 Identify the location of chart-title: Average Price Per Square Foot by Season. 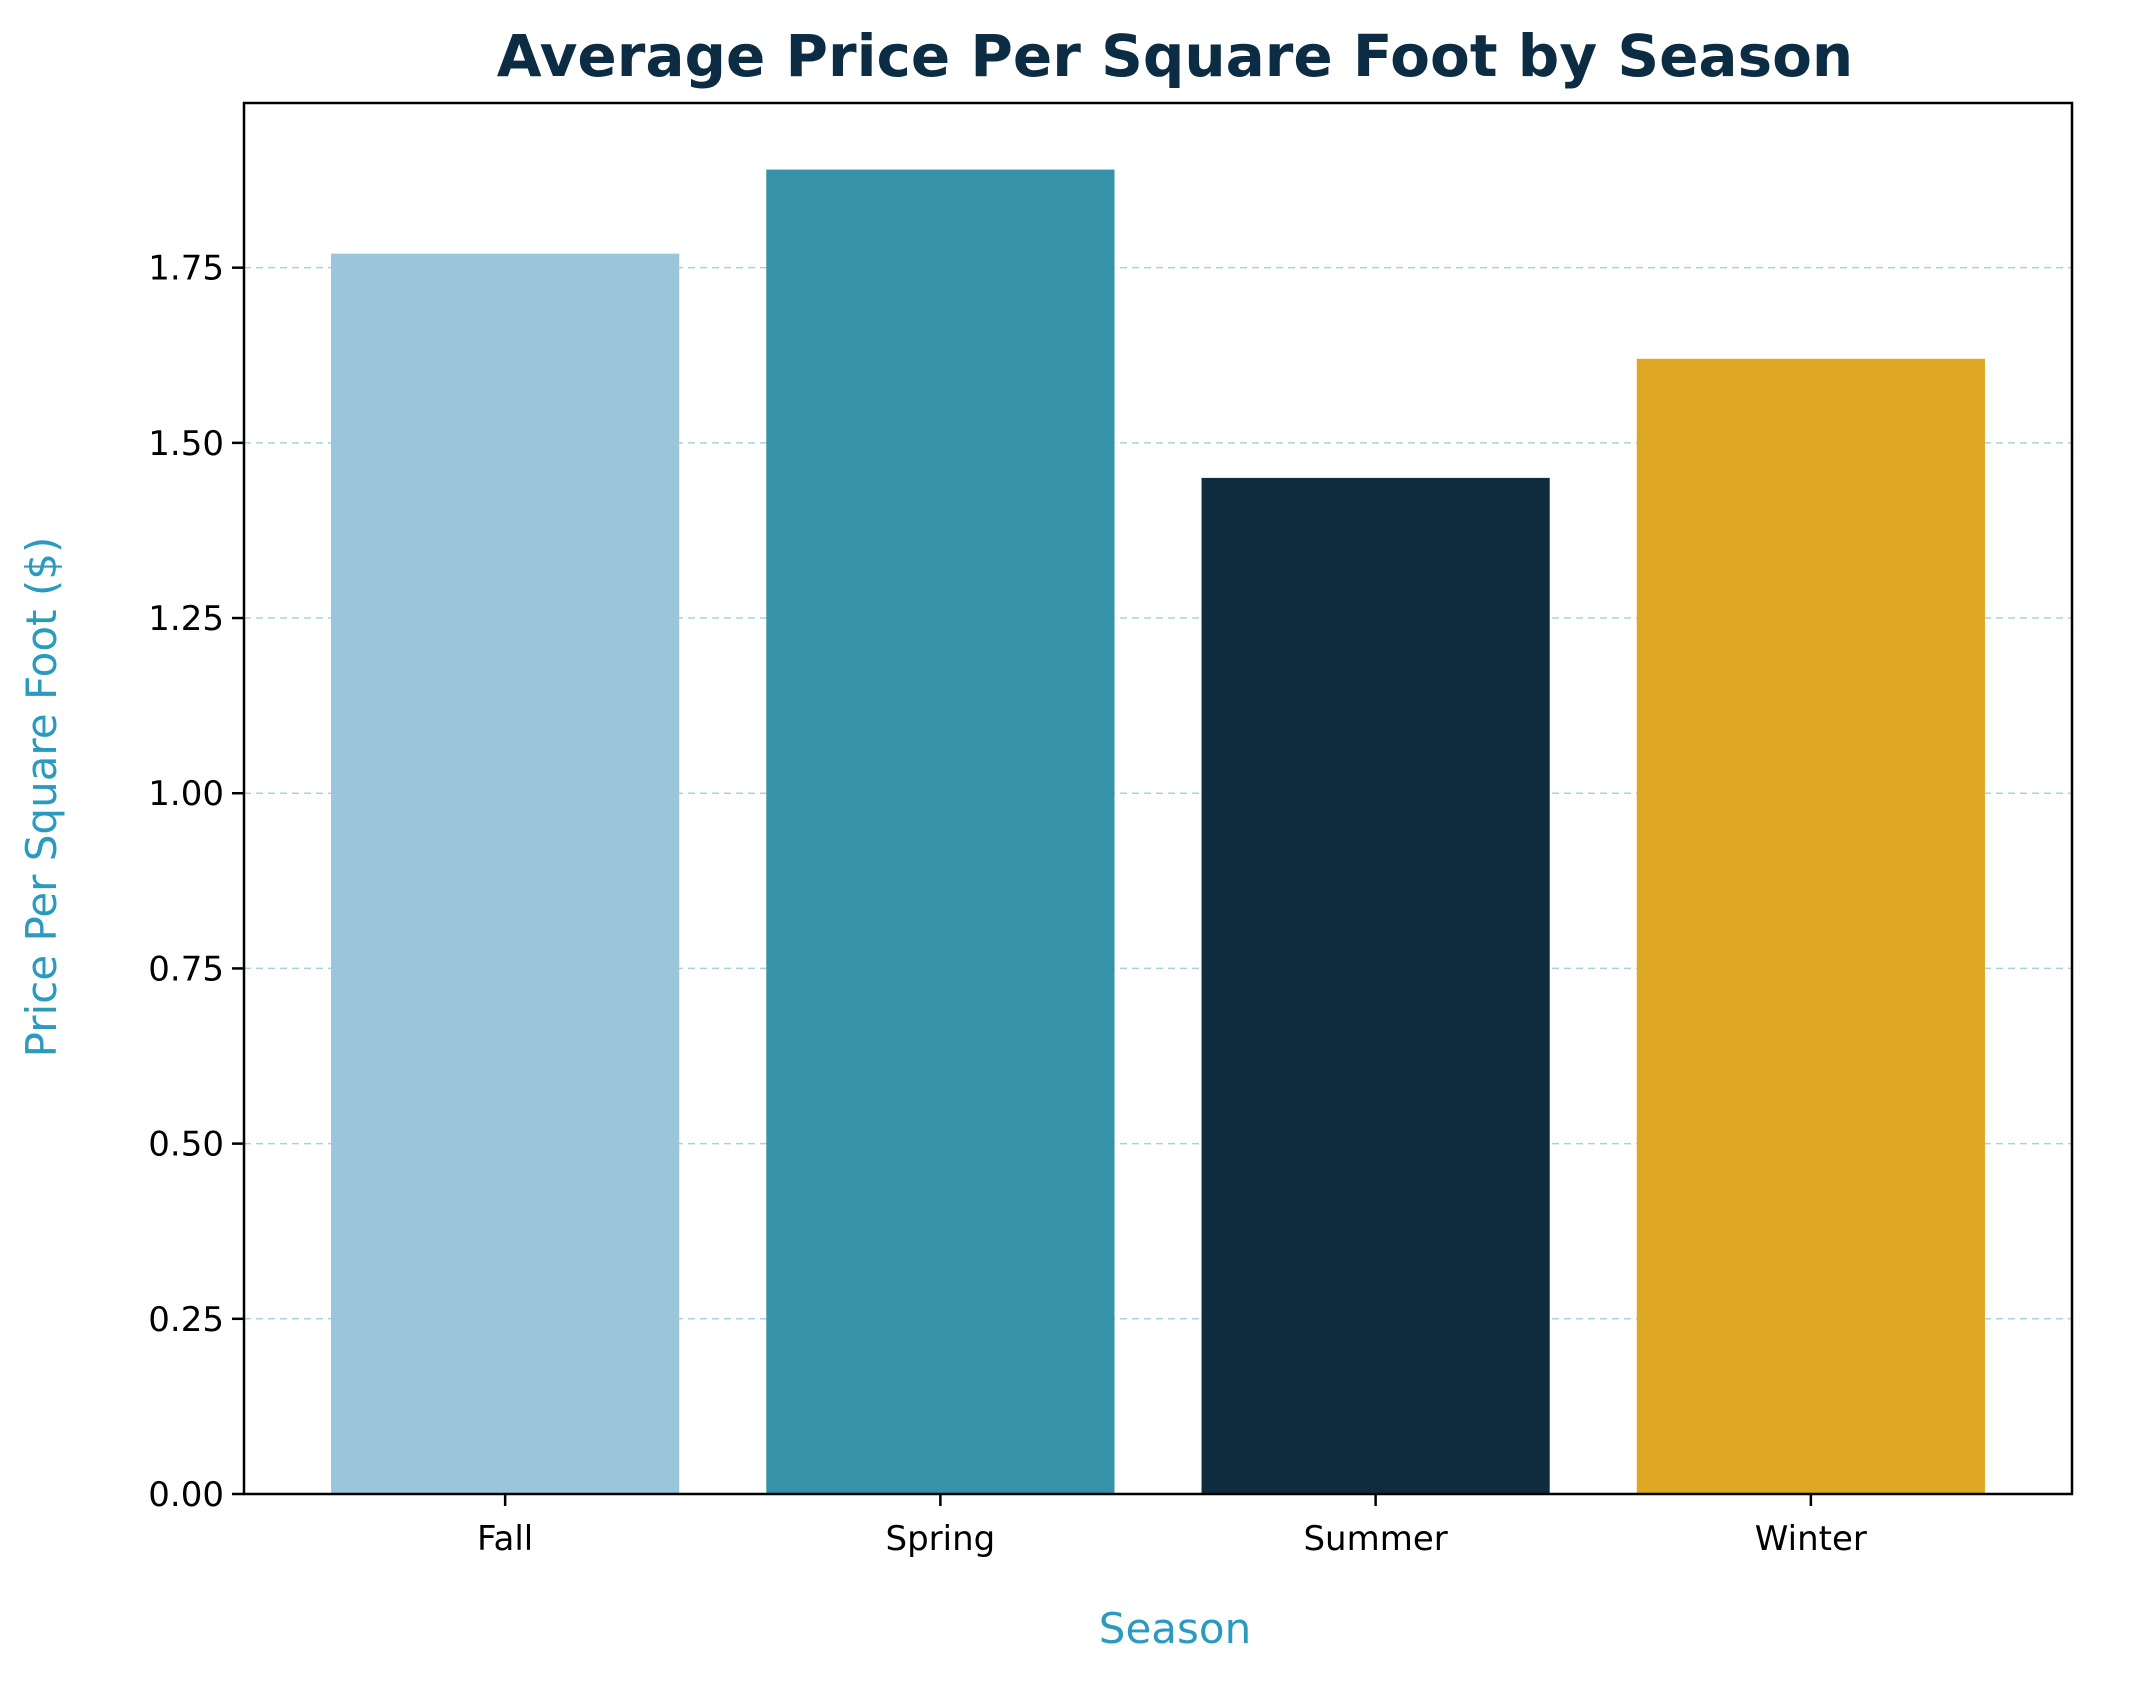
(1175, 56).